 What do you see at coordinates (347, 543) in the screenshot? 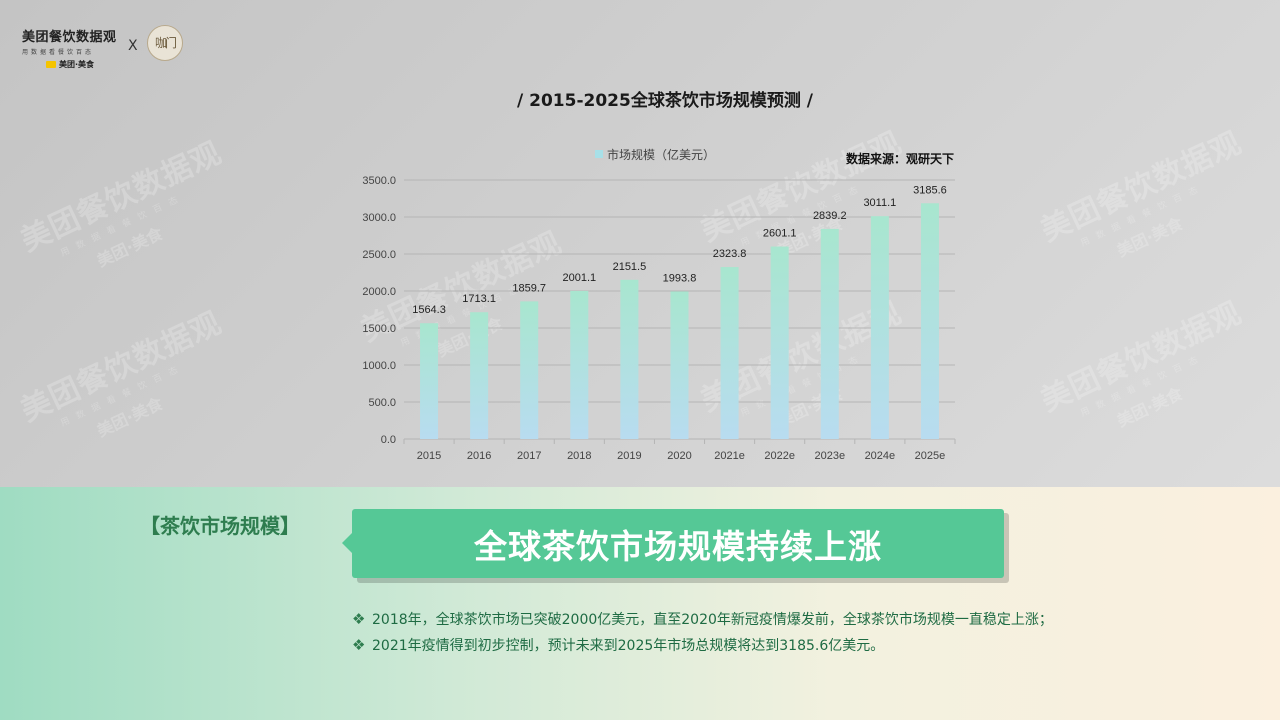
I see `banner-pointer` at bounding box center [347, 543].